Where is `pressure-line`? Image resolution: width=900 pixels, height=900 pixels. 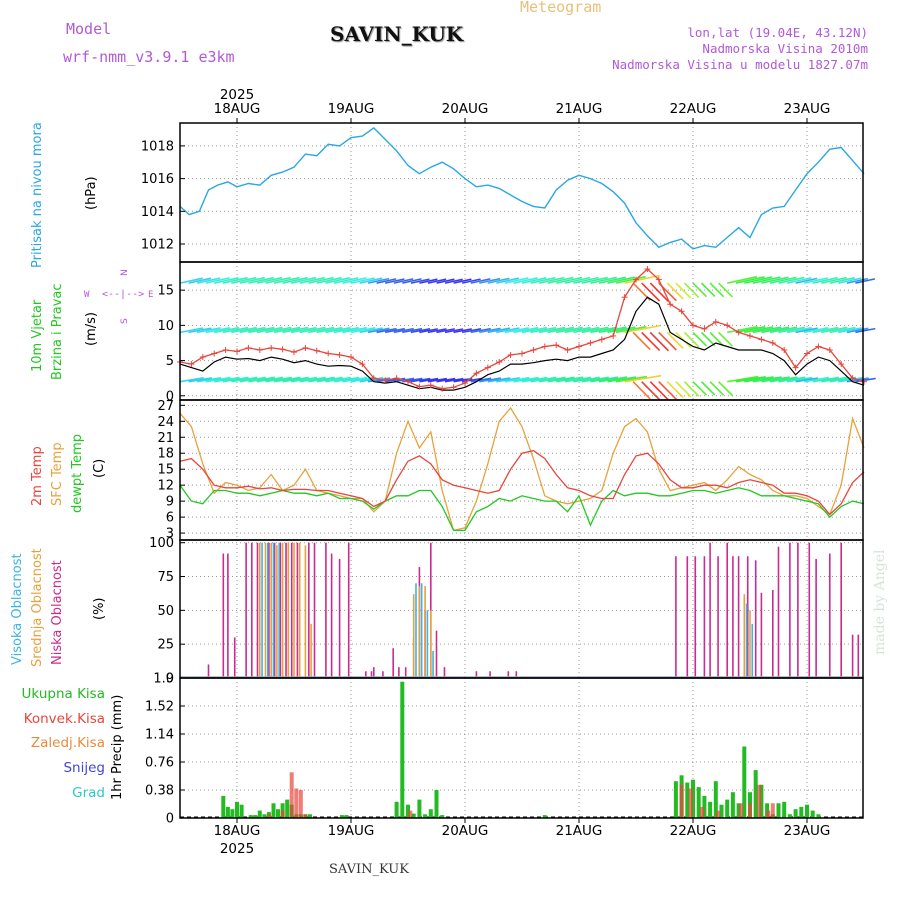 pressure-line is located at coordinates (522, 188).